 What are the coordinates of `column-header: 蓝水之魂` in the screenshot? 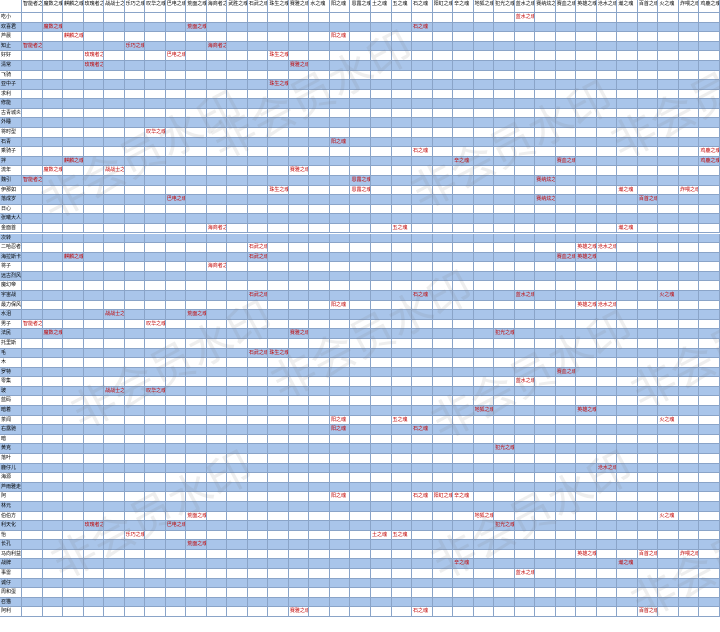 It's located at (525, 6).